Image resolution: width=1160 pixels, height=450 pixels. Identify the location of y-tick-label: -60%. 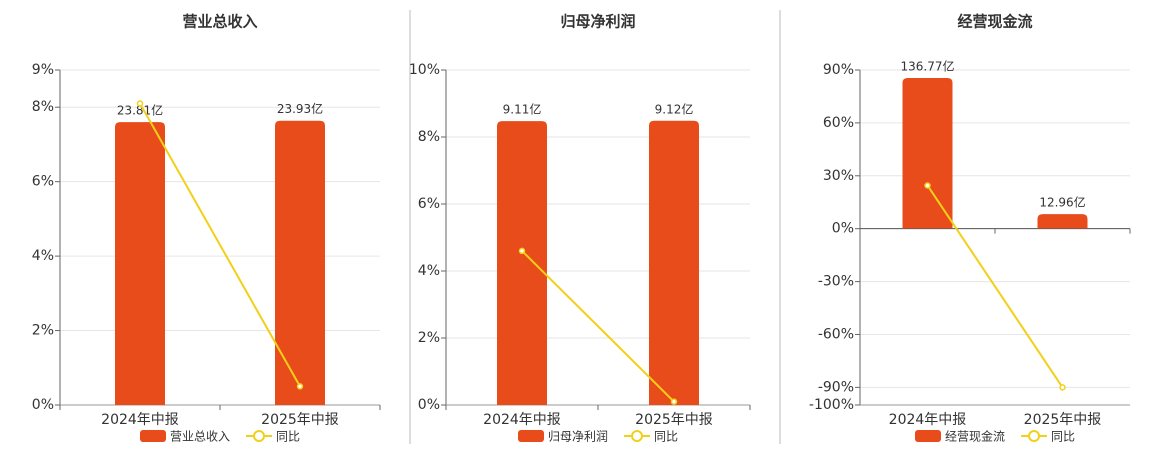
(836, 334).